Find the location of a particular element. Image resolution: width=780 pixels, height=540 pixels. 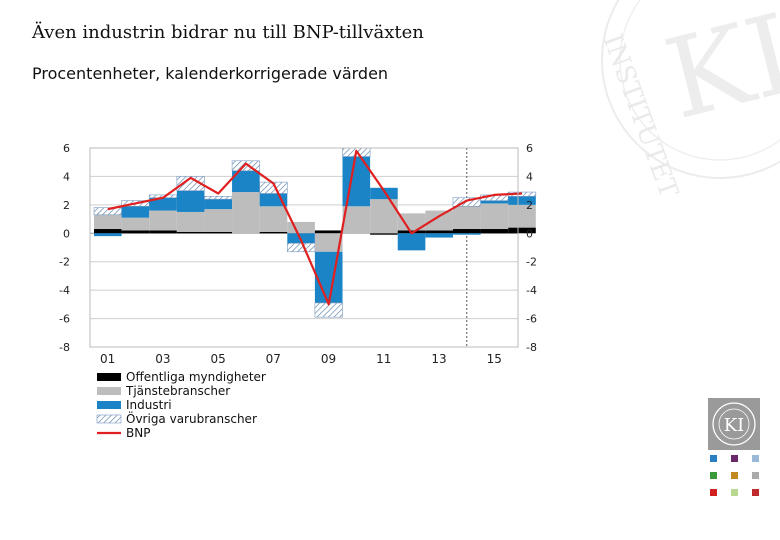

bar-industri-2005 is located at coordinates (218, 204).